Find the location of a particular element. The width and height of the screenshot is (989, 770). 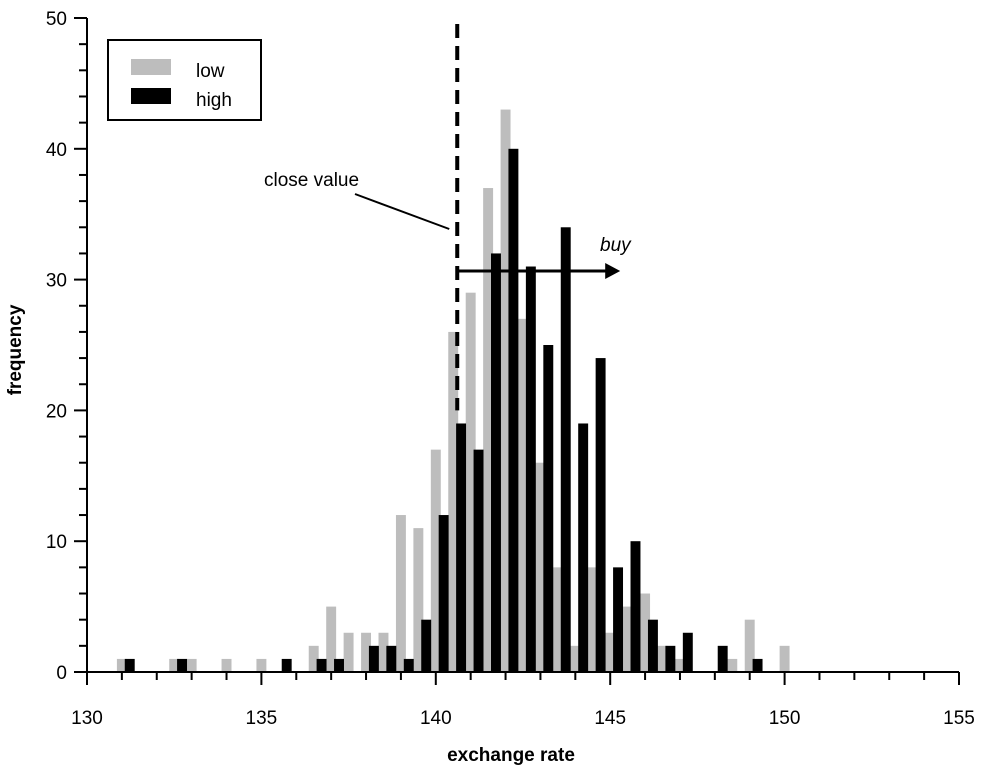

y-tick-label-20: 20 is located at coordinates (56, 411).